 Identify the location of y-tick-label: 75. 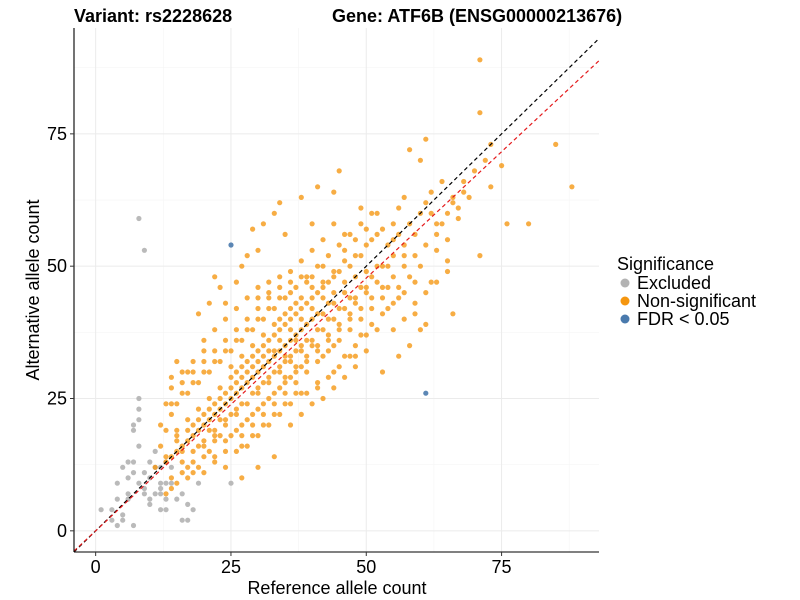
(57, 134).